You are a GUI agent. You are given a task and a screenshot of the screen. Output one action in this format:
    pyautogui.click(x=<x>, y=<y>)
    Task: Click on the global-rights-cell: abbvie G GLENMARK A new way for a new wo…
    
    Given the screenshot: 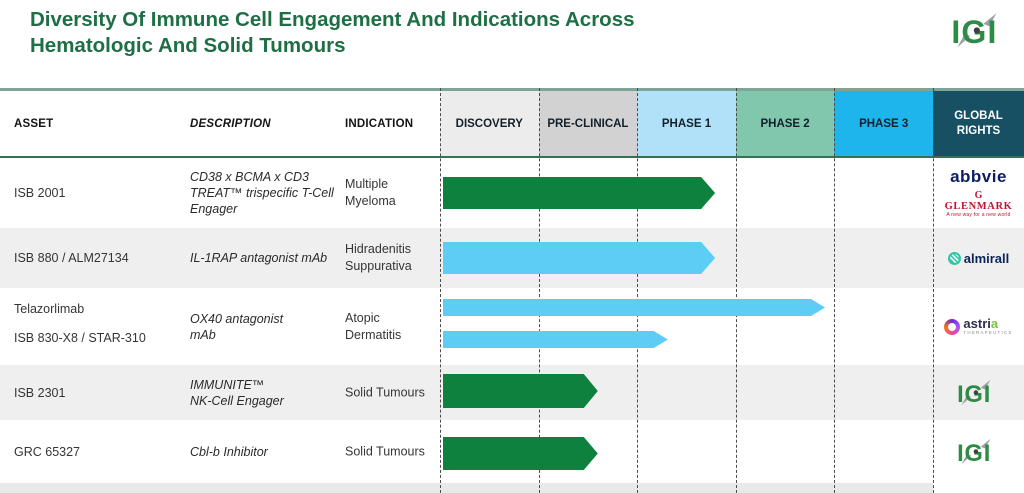 What is the action you would take?
    pyautogui.click(x=978, y=193)
    